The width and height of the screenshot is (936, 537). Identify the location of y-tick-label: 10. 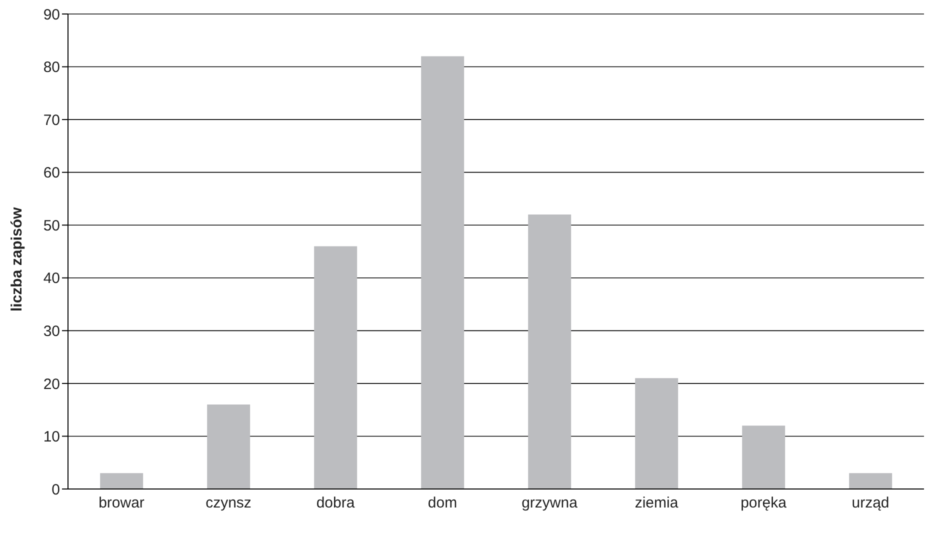
(51, 437).